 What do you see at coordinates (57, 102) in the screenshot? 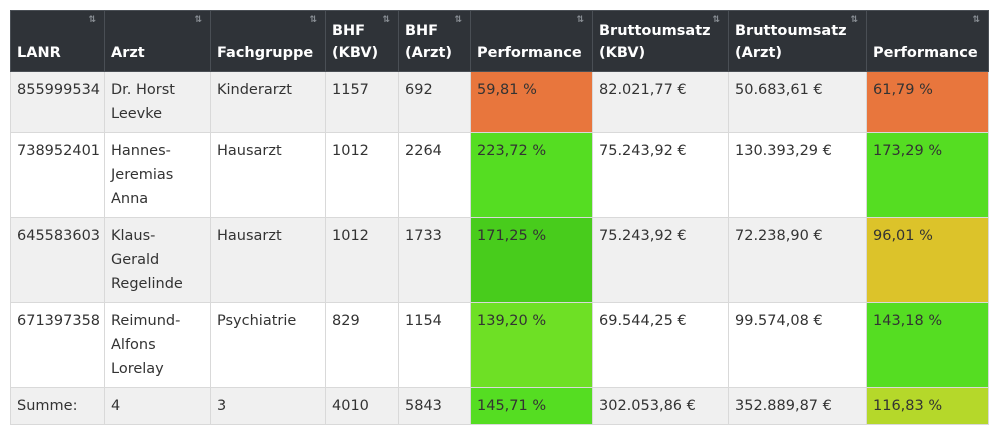
I see `cell-lanr: 855999534` at bounding box center [57, 102].